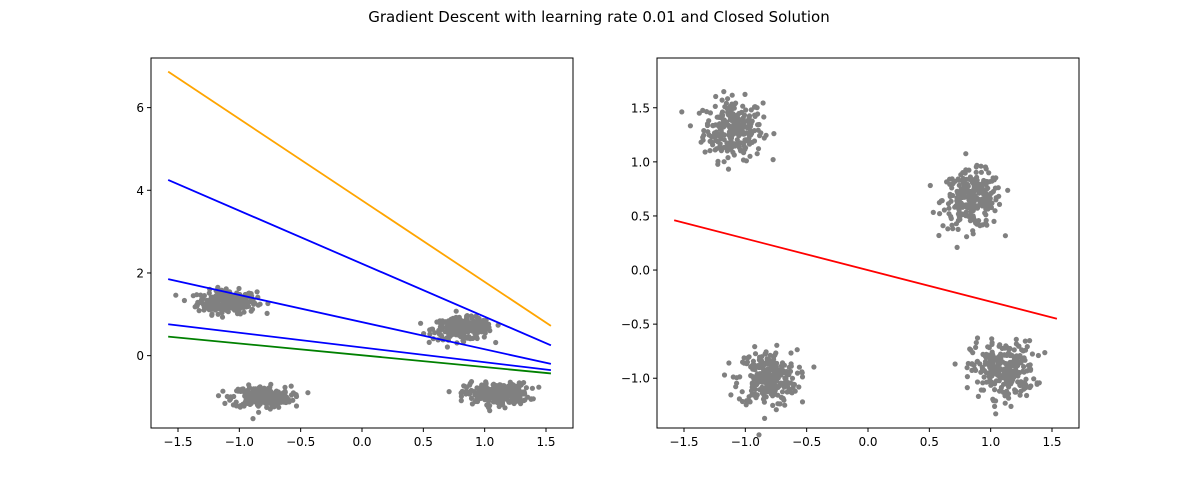 The width and height of the screenshot is (1199, 480). I want to click on y-tick-label: 4, so click(140, 191).